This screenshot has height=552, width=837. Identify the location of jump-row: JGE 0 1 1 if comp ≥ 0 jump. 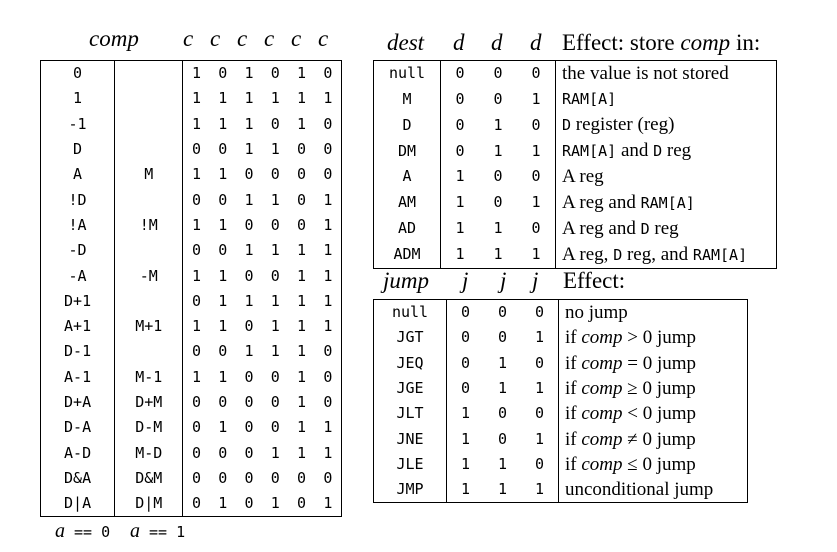
(560, 388).